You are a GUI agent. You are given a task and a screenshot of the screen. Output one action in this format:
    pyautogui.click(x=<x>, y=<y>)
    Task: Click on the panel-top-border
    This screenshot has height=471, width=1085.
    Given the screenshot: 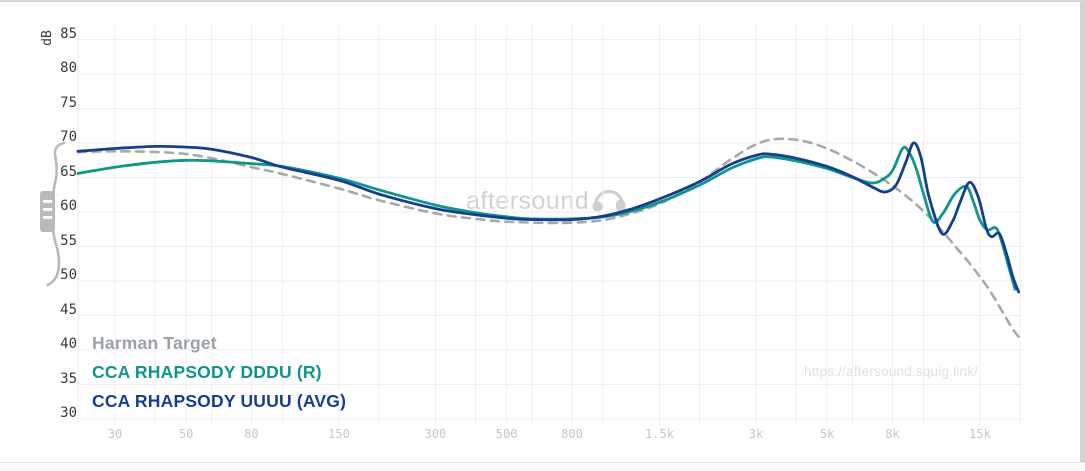 What is the action you would take?
    pyautogui.click(x=542, y=1)
    